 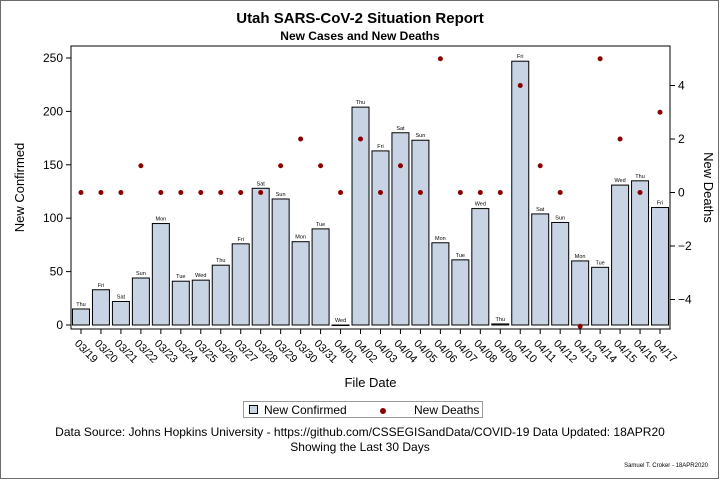 What do you see at coordinates (685, 300) in the screenshot?
I see `y2-tick-label: −4` at bounding box center [685, 300].